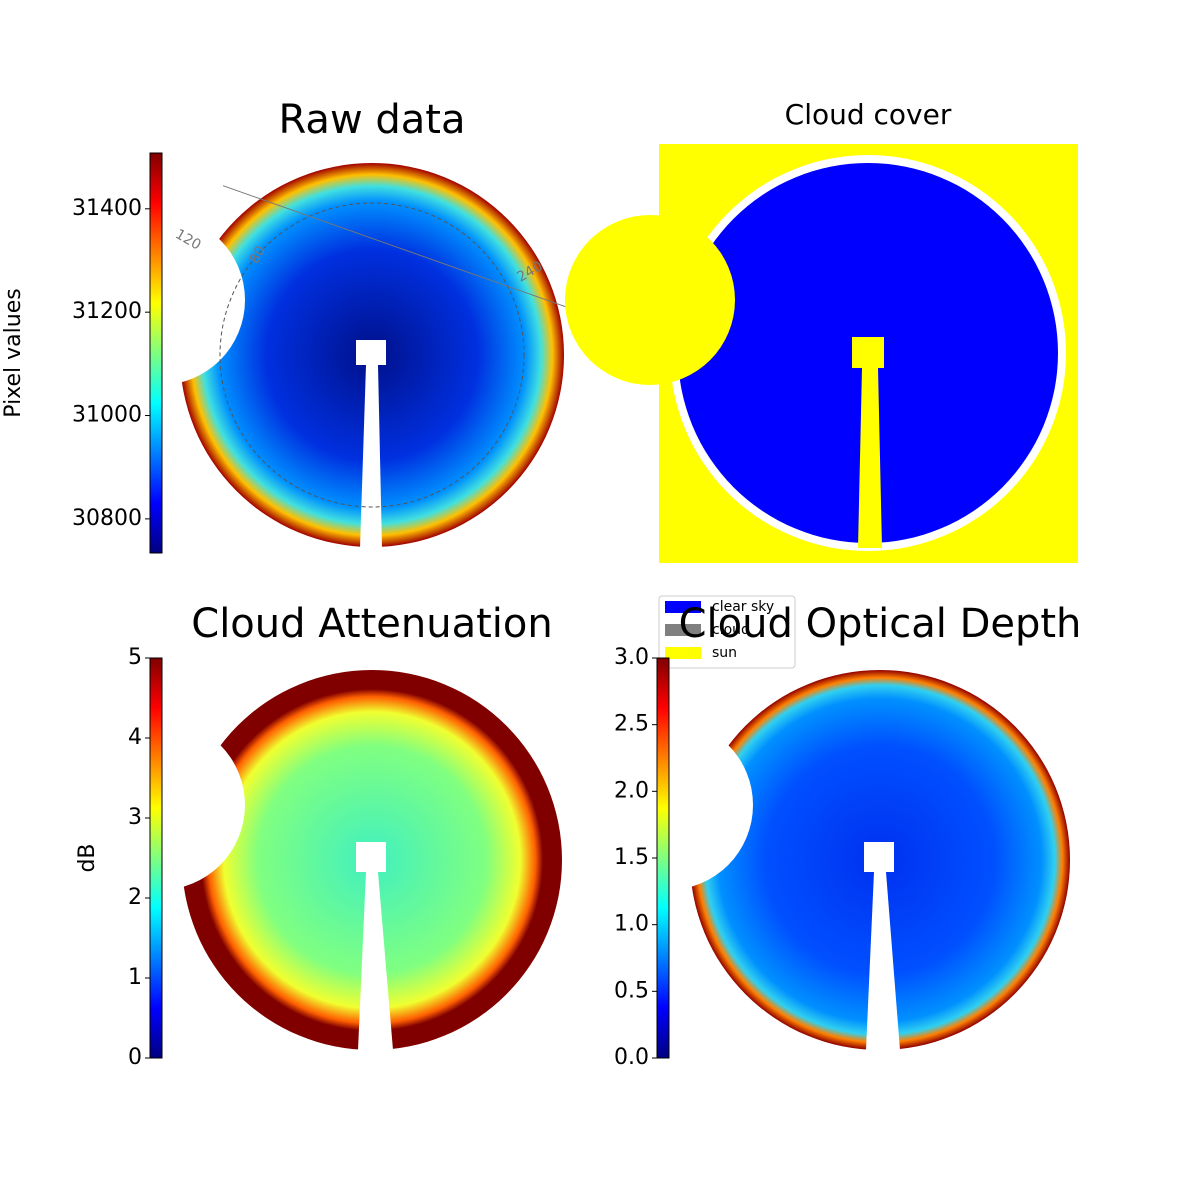 The image size is (1200, 1204). I want to click on legend-label: sun, so click(724, 653).